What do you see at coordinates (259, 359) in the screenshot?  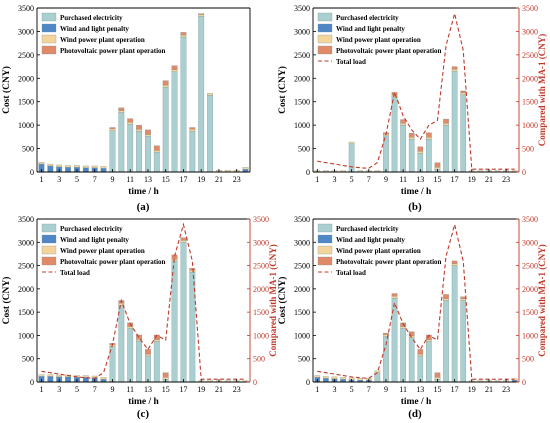 I see `y2-tick-label: 500` at bounding box center [259, 359].